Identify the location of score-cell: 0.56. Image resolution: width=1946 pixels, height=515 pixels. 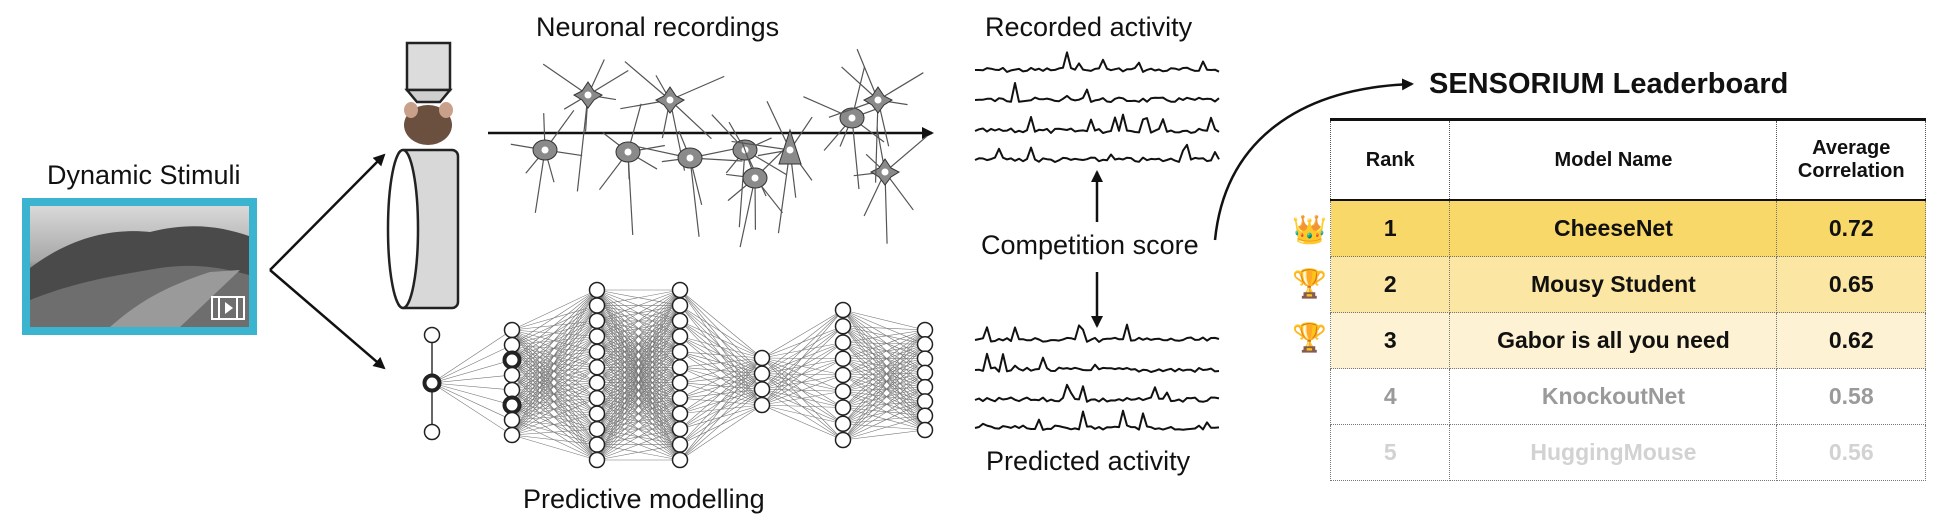
(1851, 453).